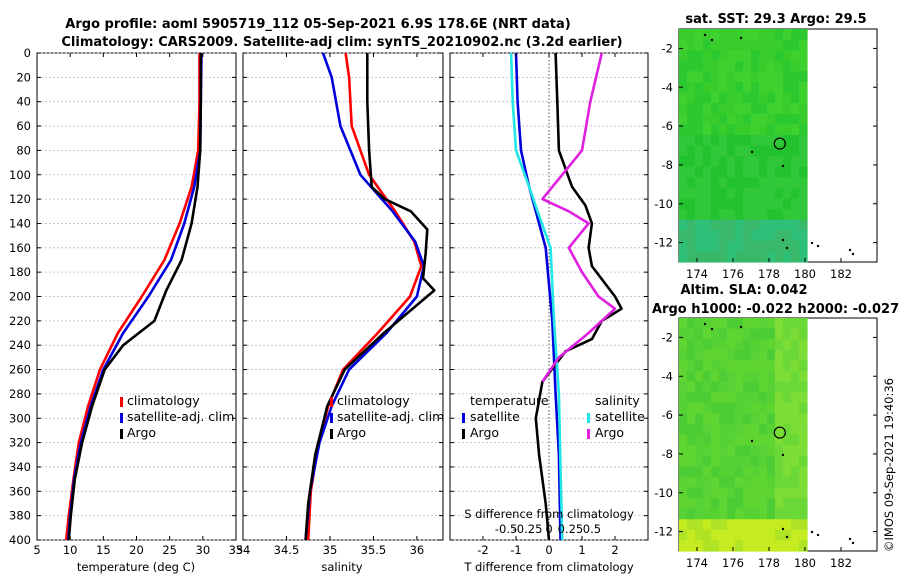 Image resolution: width=900 pixels, height=580 pixels. What do you see at coordinates (592, 529) in the screenshot?
I see `s-tick-label: 0.5` at bounding box center [592, 529].